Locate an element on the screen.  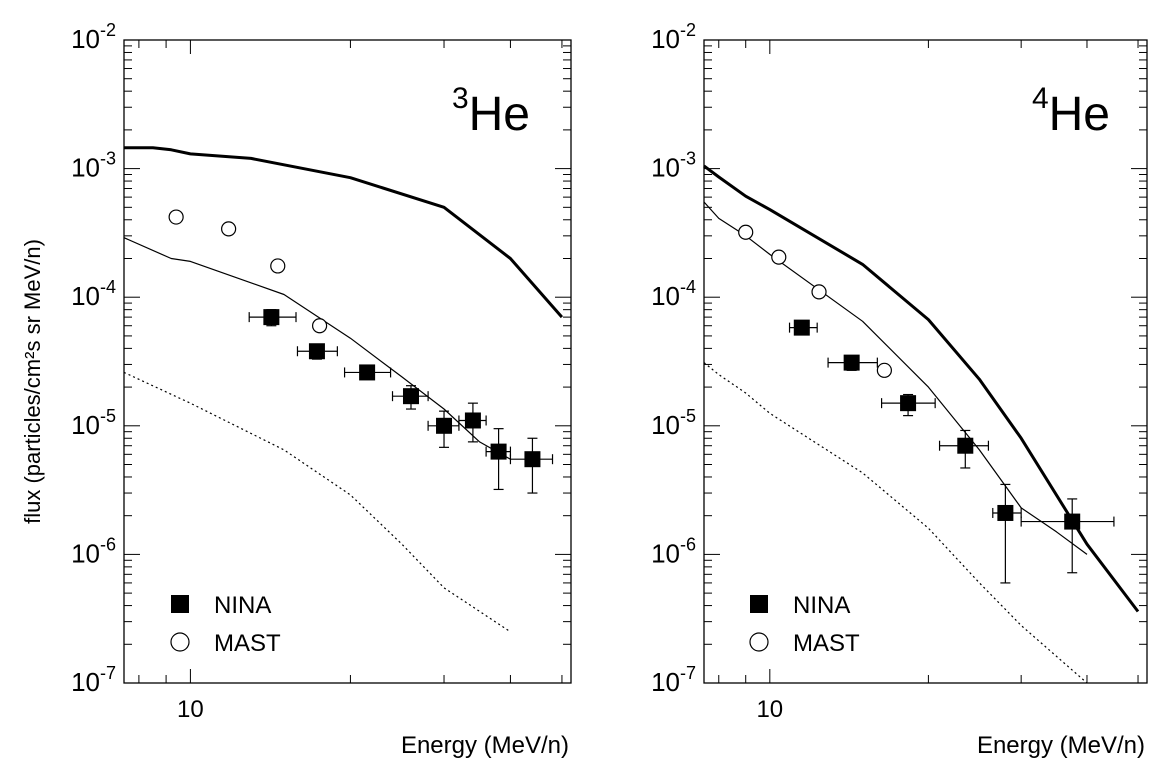
curve-thin is located at coordinates (317, 348).